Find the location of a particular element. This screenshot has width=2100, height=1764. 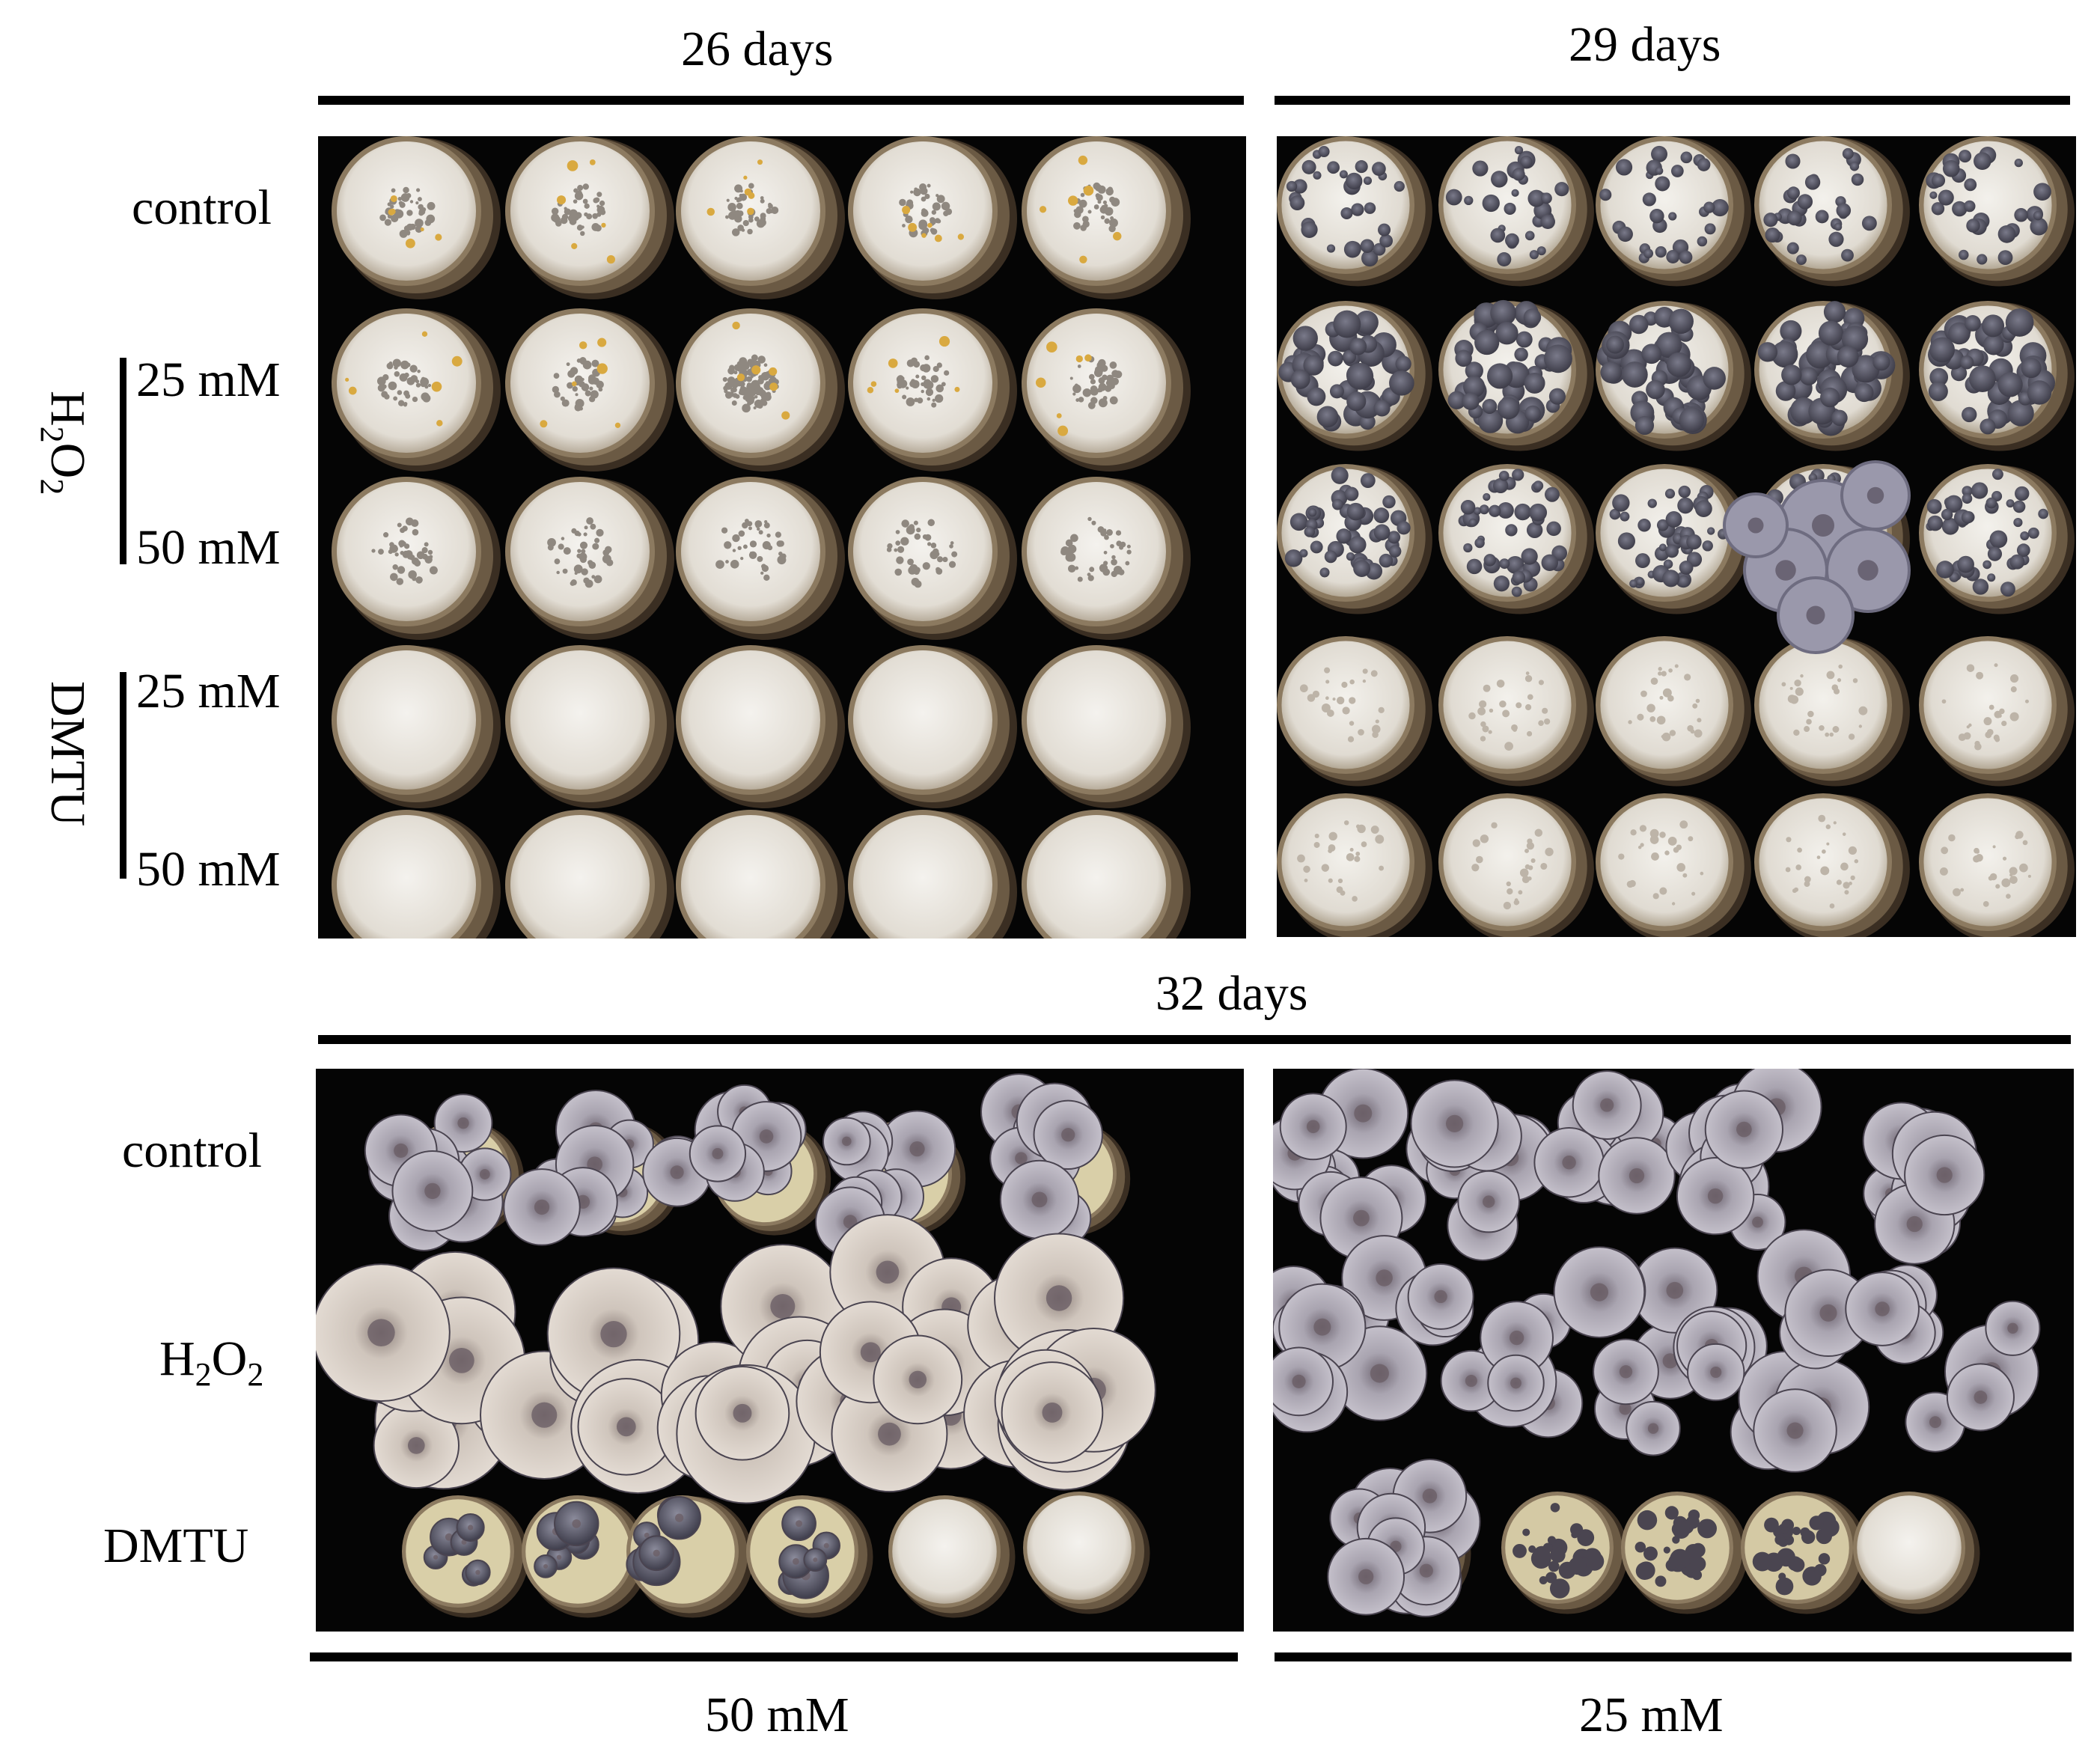

jar-26d-r3-c4 is located at coordinates (932, 558).